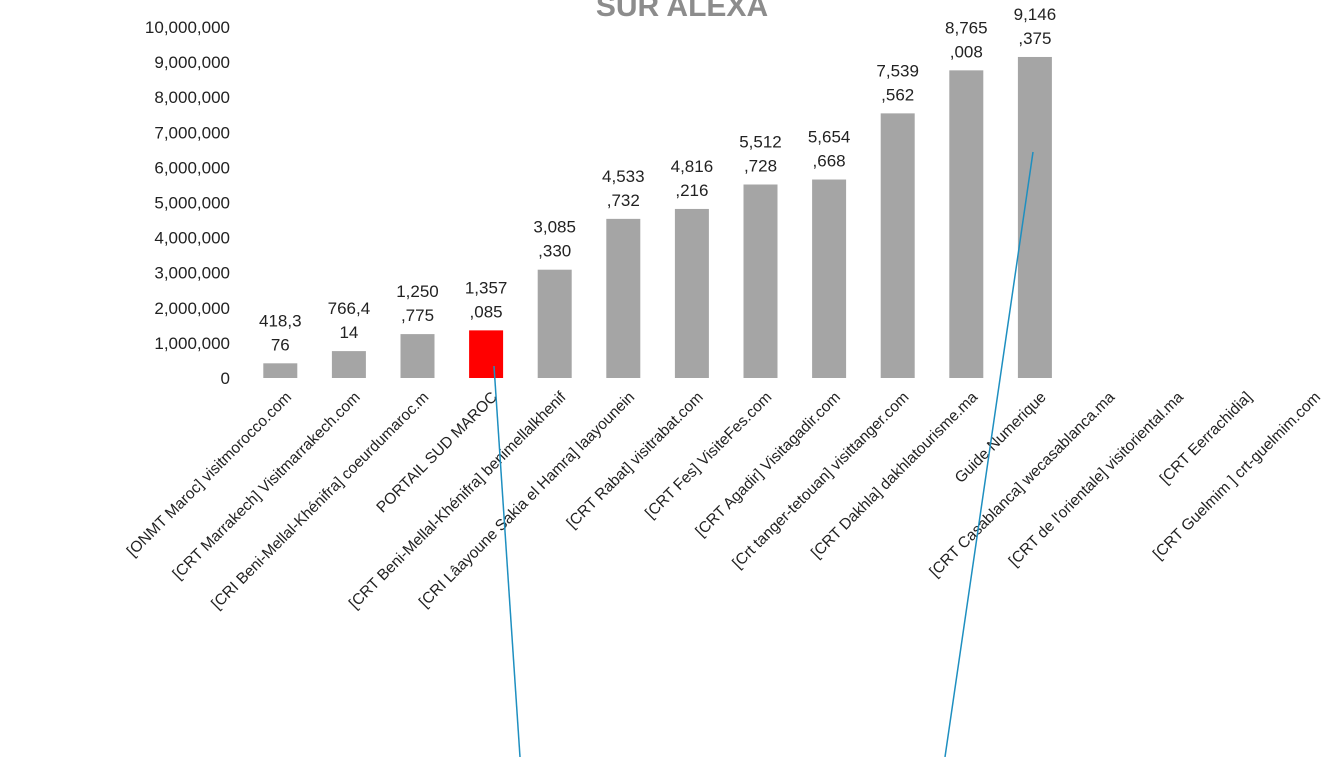  What do you see at coordinates (280, 344) in the screenshot?
I see `value-label-line: 76` at bounding box center [280, 344].